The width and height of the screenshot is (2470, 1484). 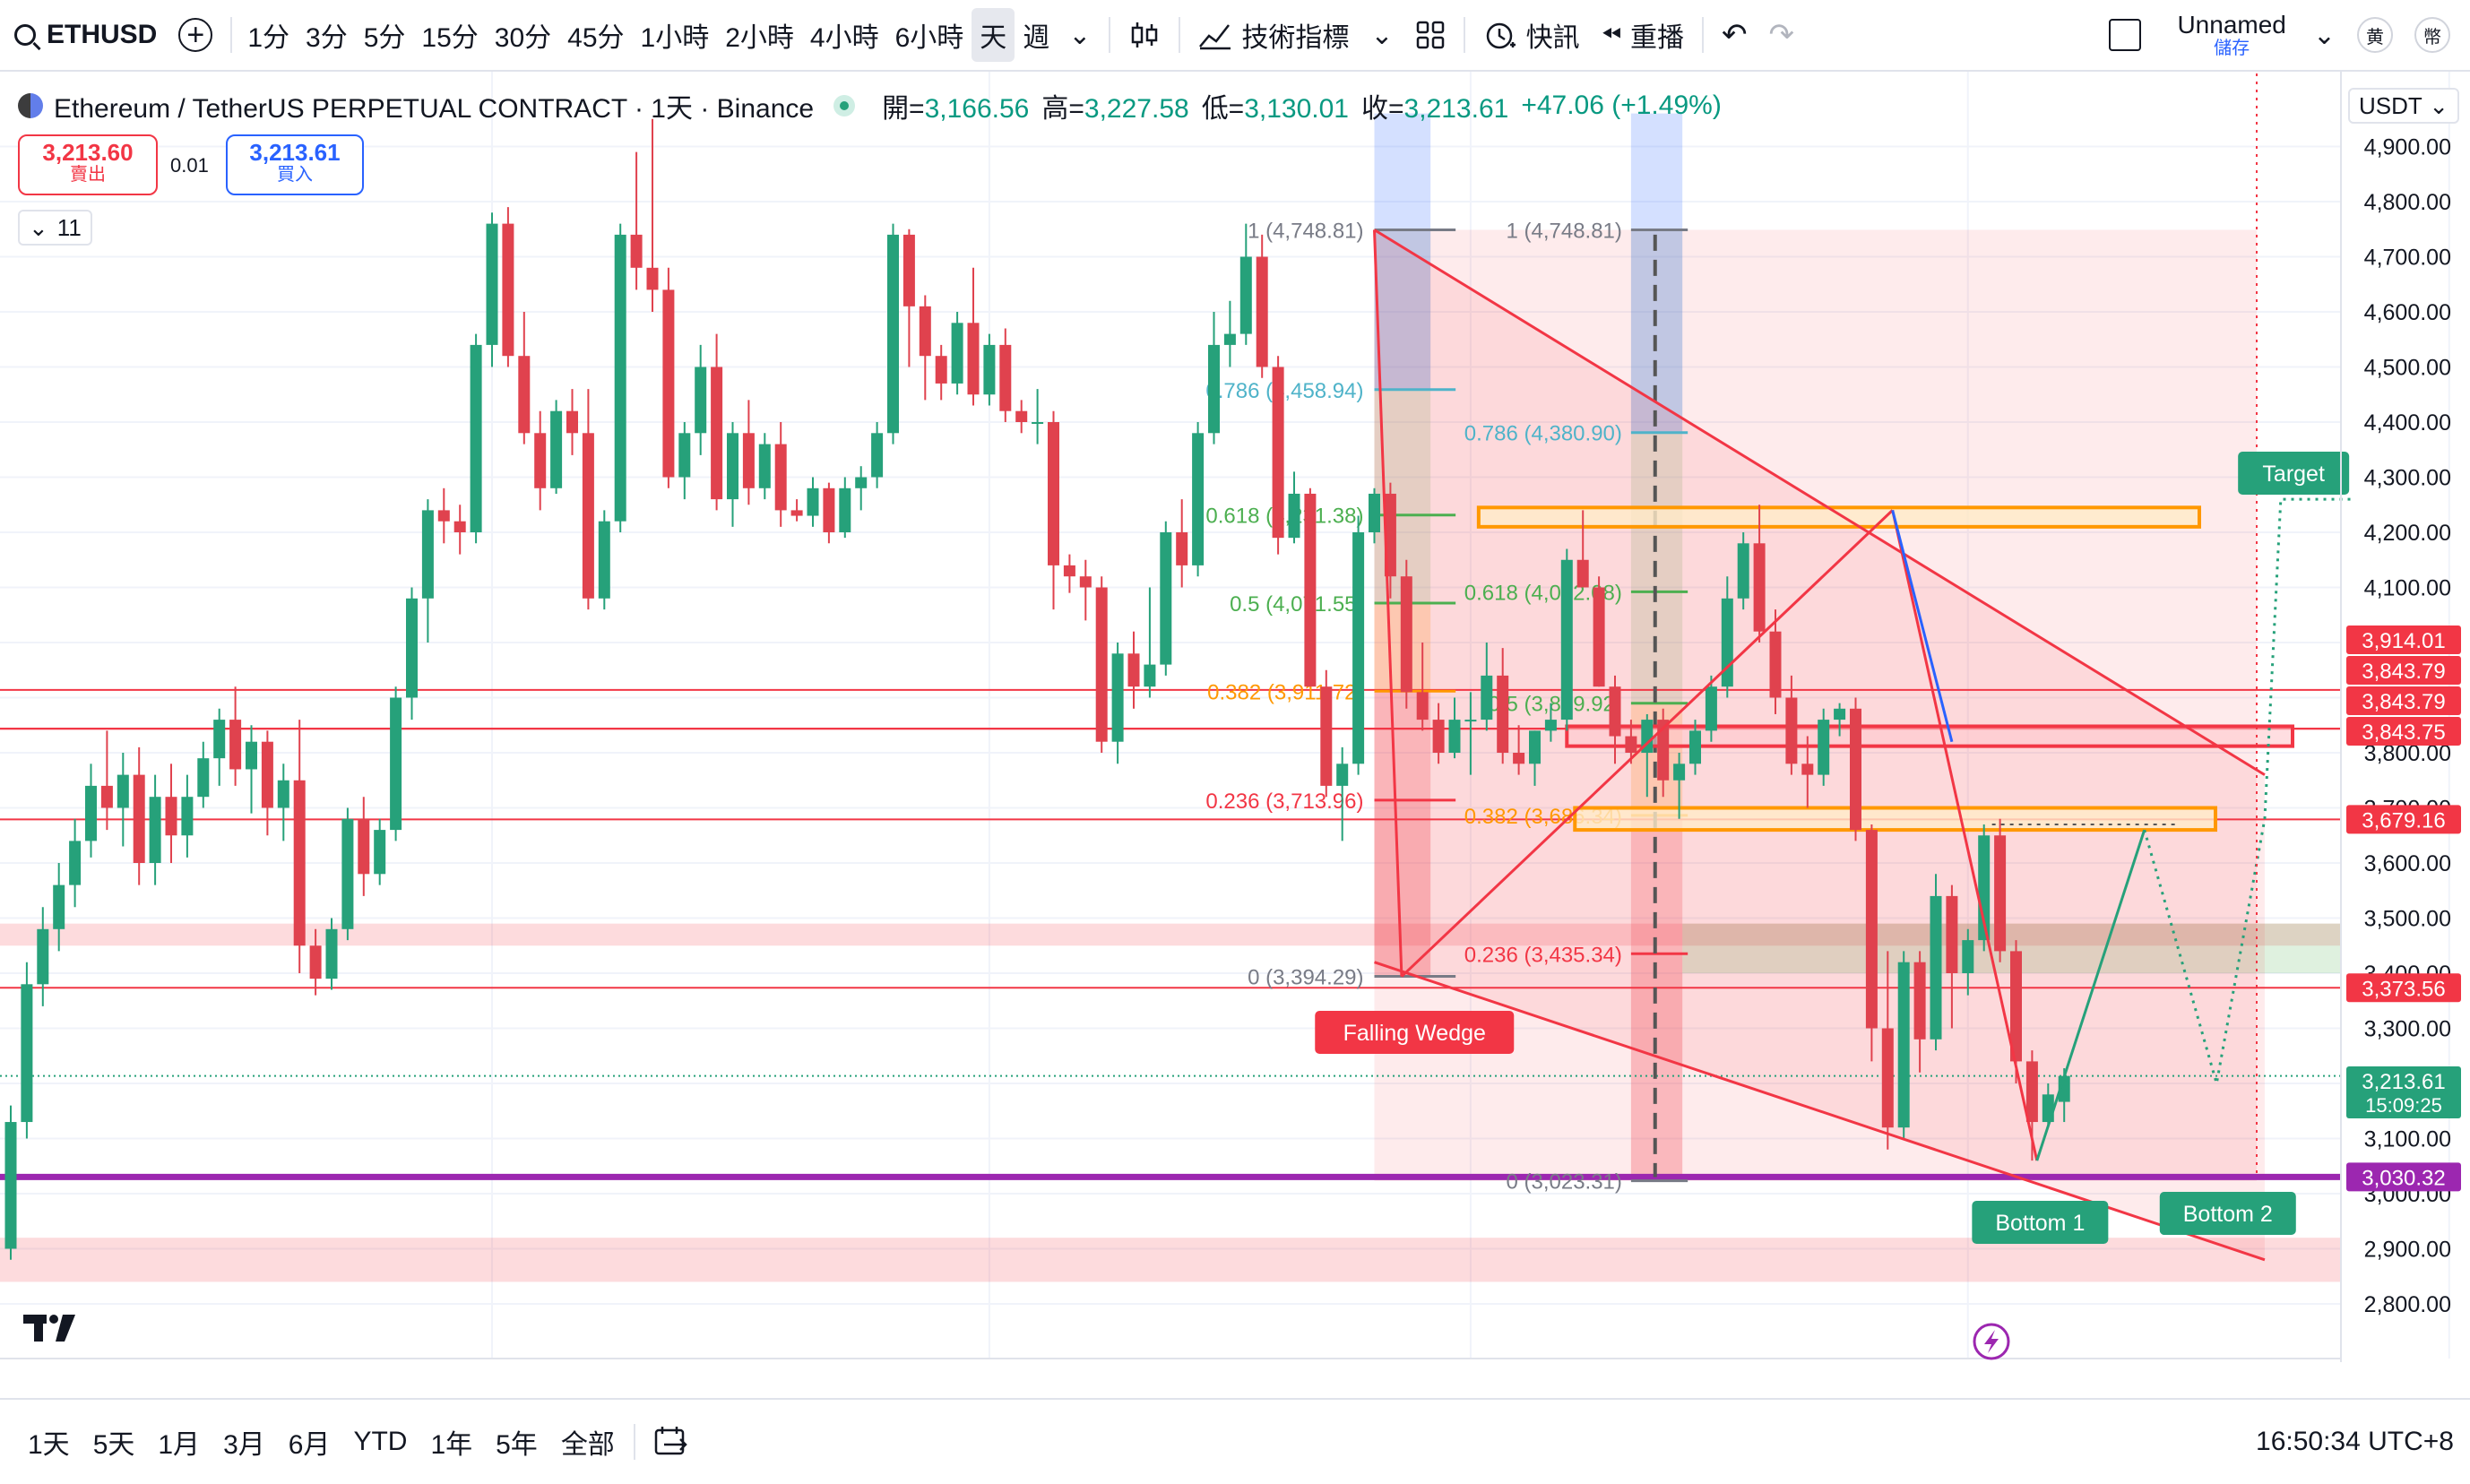 I want to click on sell-button: 3,213.60 賣出, so click(x=88, y=164).